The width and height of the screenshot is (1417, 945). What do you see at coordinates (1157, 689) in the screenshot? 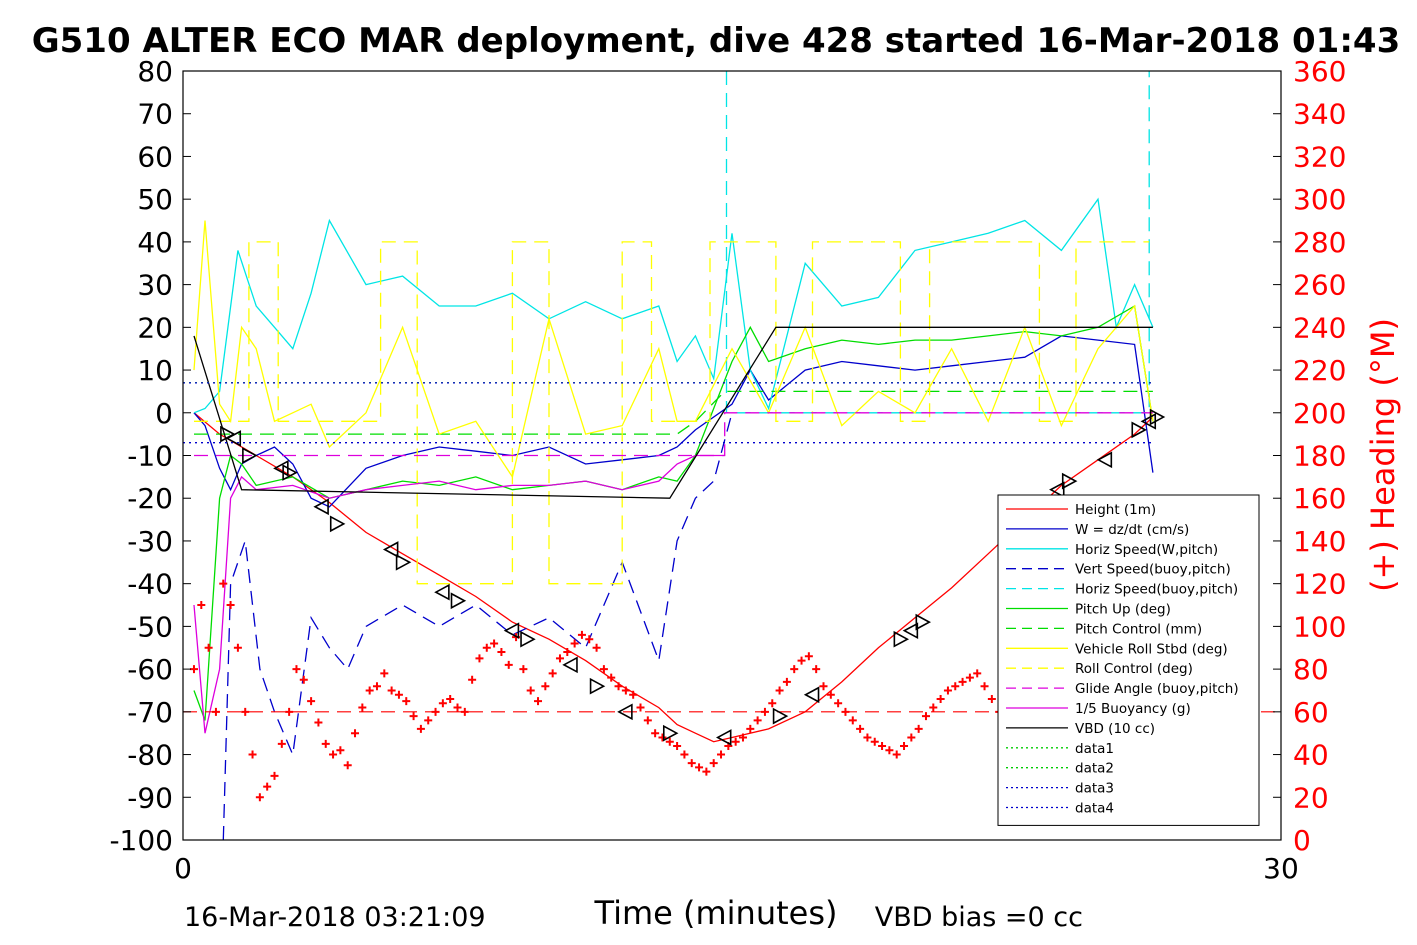
I see `legend-label-glide: Glide Angle (buoy,pitch)` at bounding box center [1157, 689].